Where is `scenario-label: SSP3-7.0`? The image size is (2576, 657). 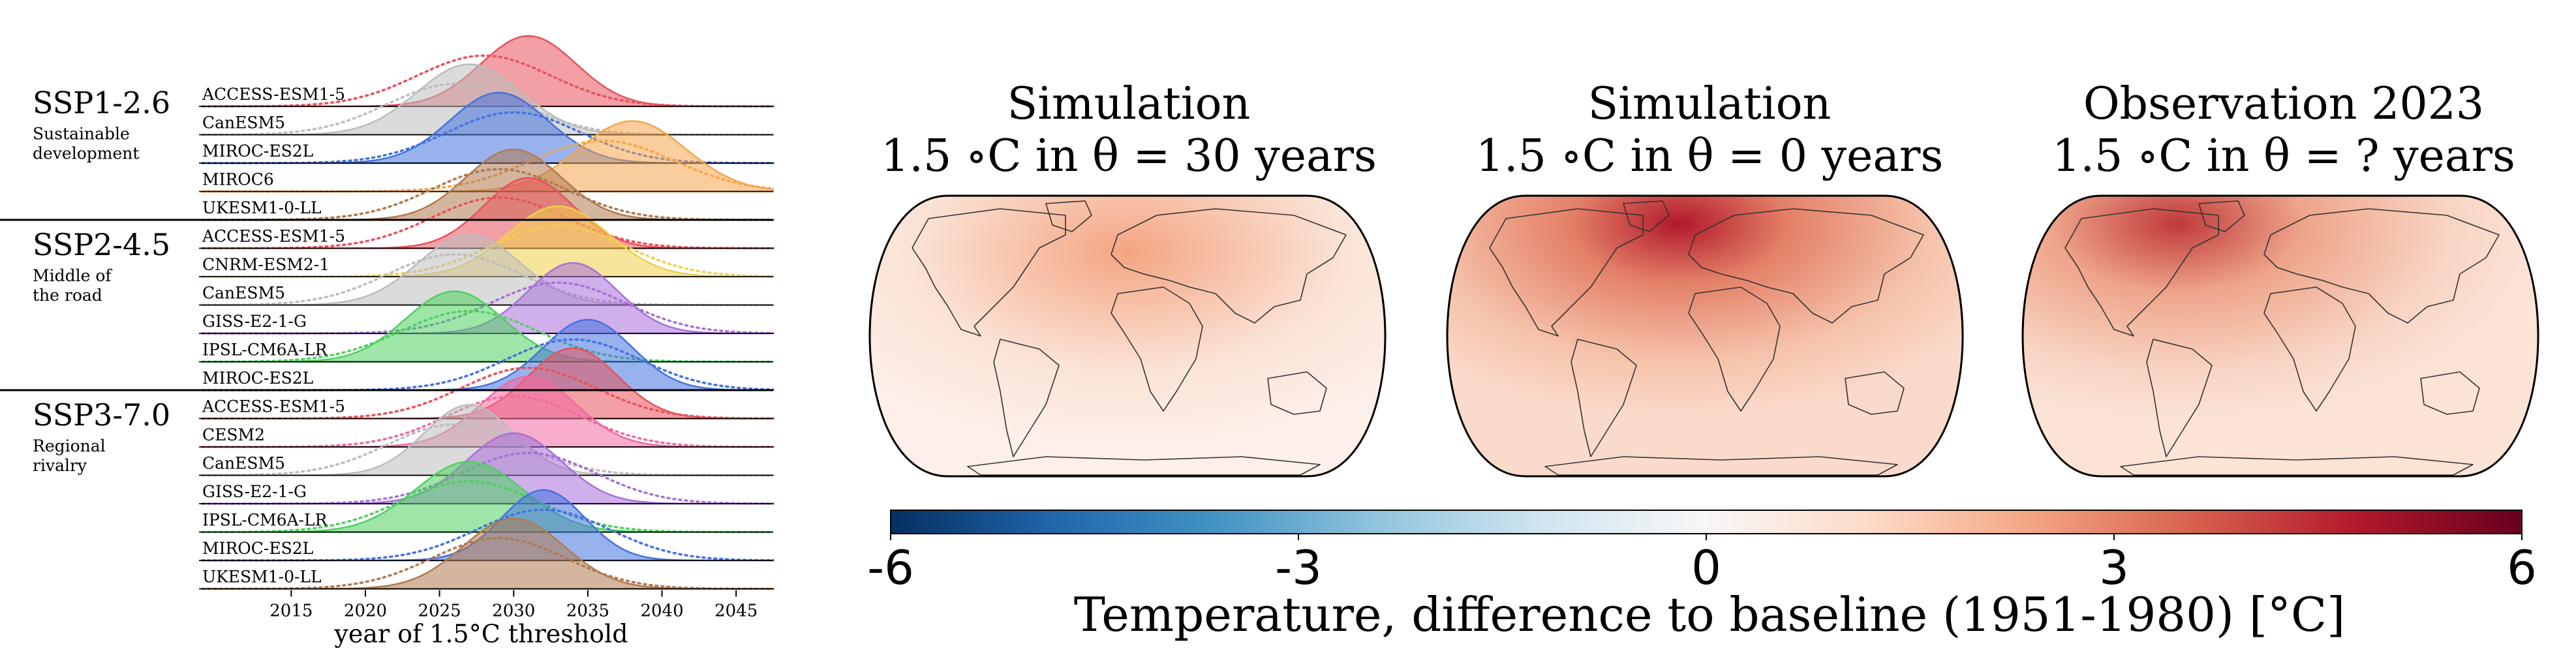 scenario-label: SSP3-7.0 is located at coordinates (102, 415).